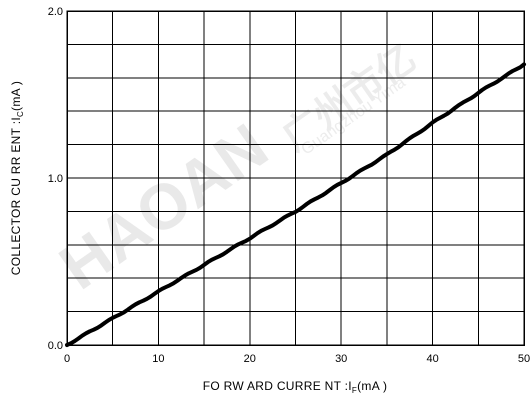 Image resolution: width=531 pixels, height=405 pixels. Describe the element at coordinates (432, 359) in the screenshot. I see `x-tick-label: 40` at that location.